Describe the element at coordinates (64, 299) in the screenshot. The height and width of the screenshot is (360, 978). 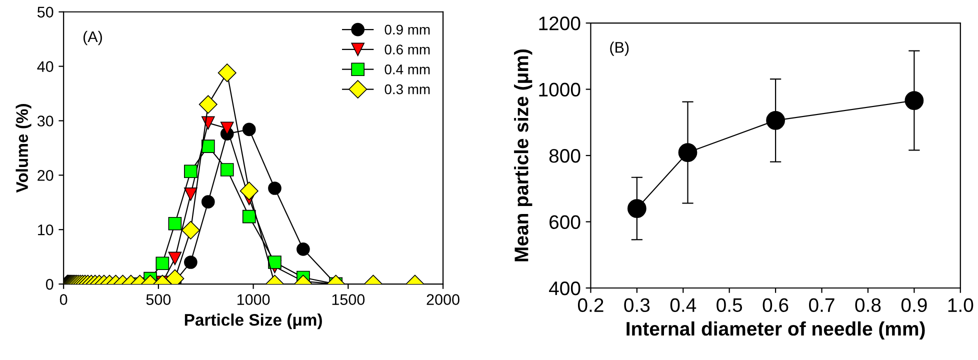
I see `x-tick-label: 0` at that location.